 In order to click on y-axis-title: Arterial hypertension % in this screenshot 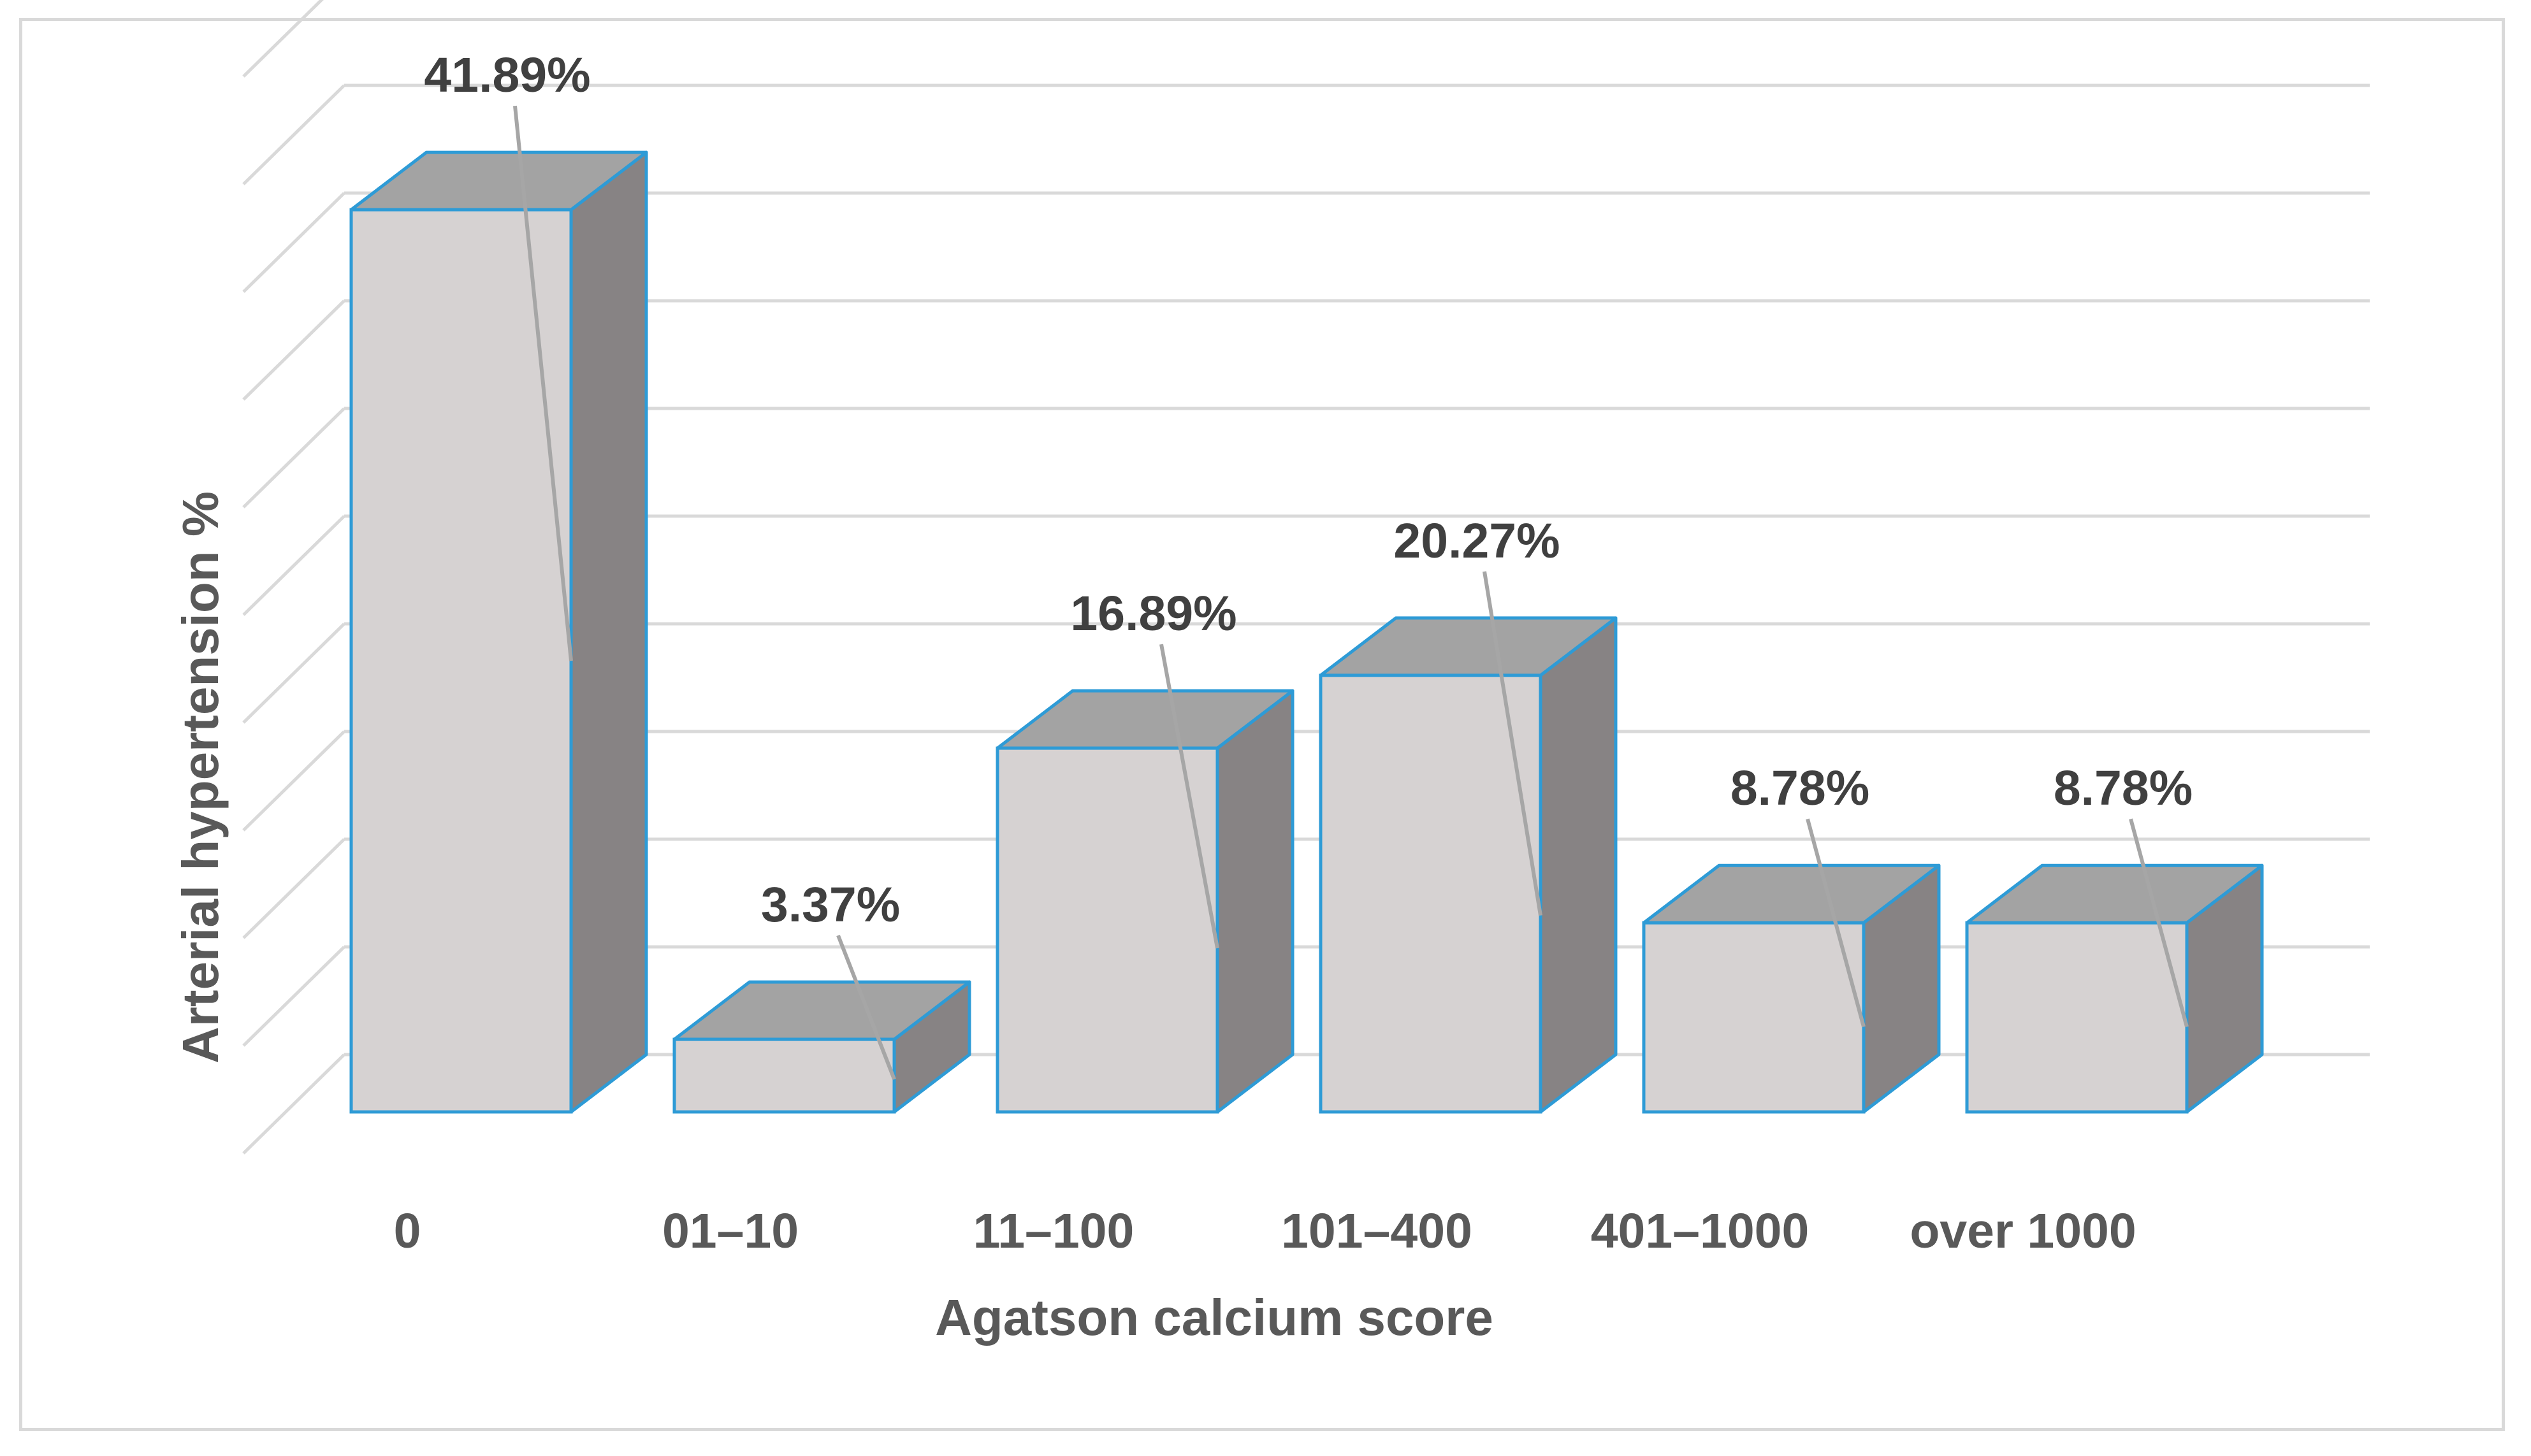, I will do `click(200, 777)`.